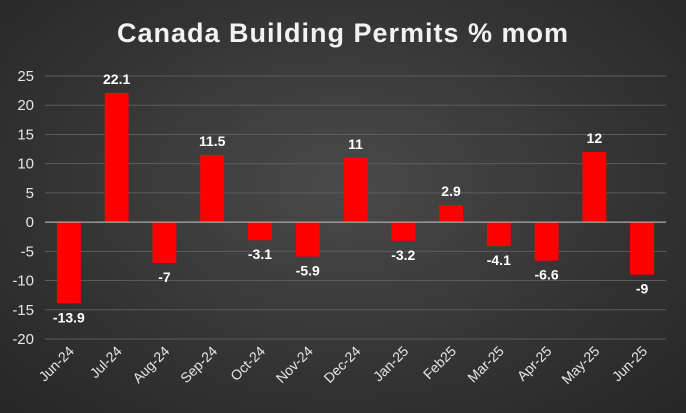  I want to click on data-label: 12, so click(595, 138).